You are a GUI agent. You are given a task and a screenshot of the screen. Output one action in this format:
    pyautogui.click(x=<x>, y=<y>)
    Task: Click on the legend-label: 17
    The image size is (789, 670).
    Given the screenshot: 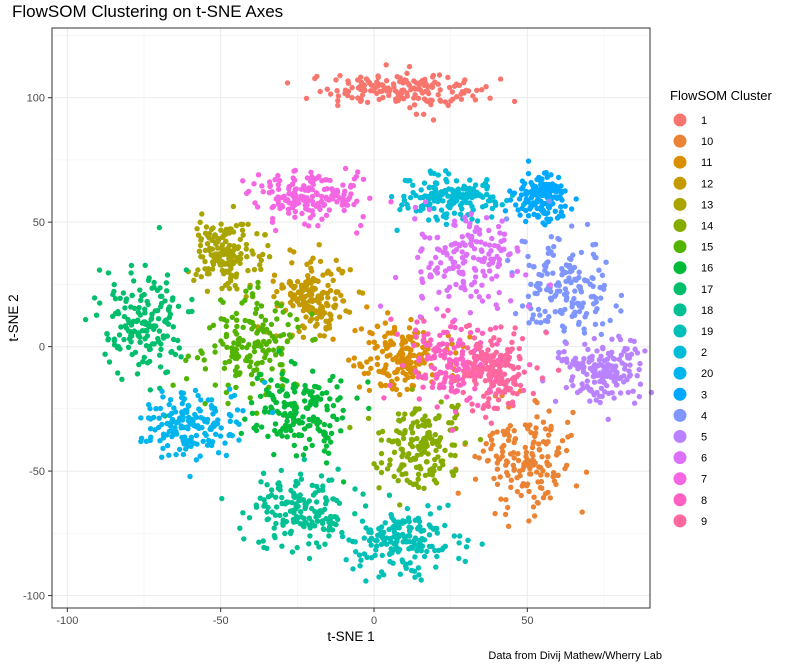 What is the action you would take?
    pyautogui.click(x=707, y=290)
    